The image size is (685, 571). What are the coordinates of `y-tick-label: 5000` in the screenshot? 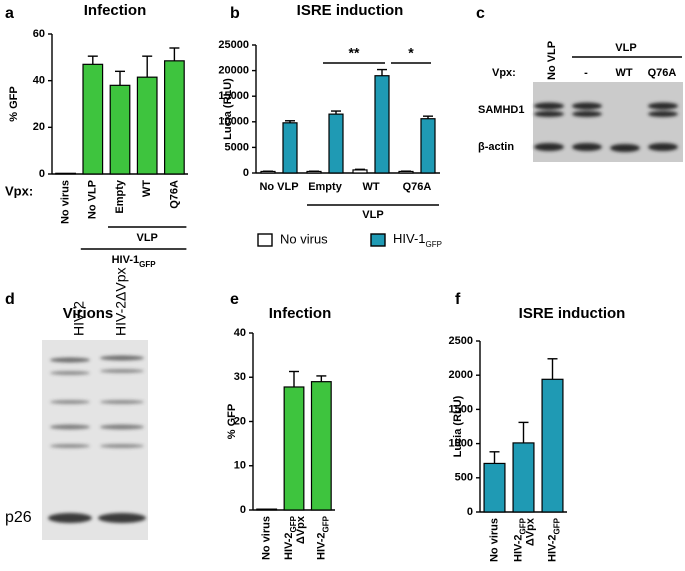 It's located at (237, 147).